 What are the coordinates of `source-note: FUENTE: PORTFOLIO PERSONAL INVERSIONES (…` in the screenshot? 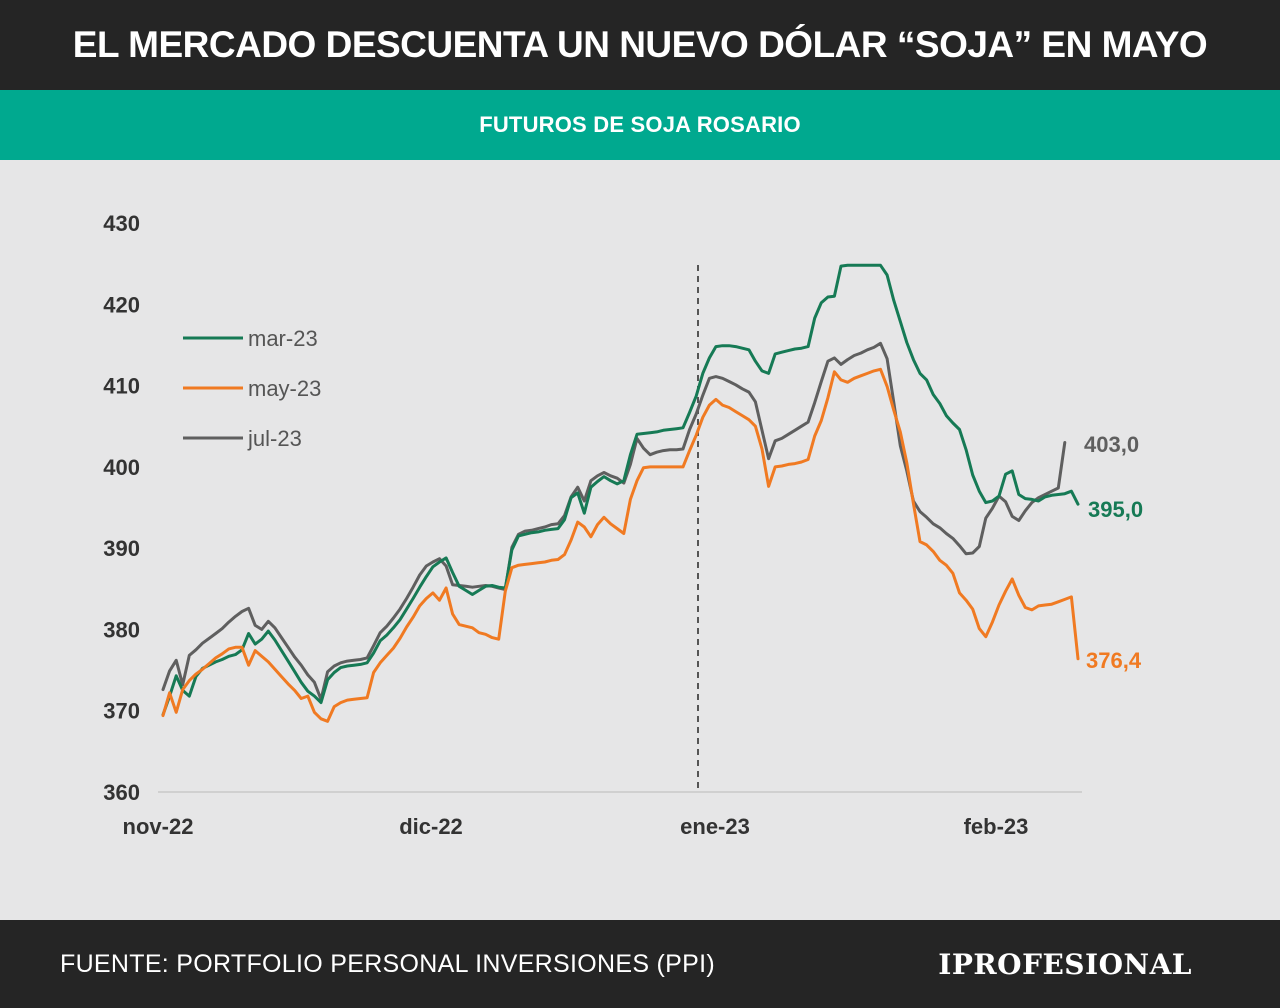 It's located at (387, 963).